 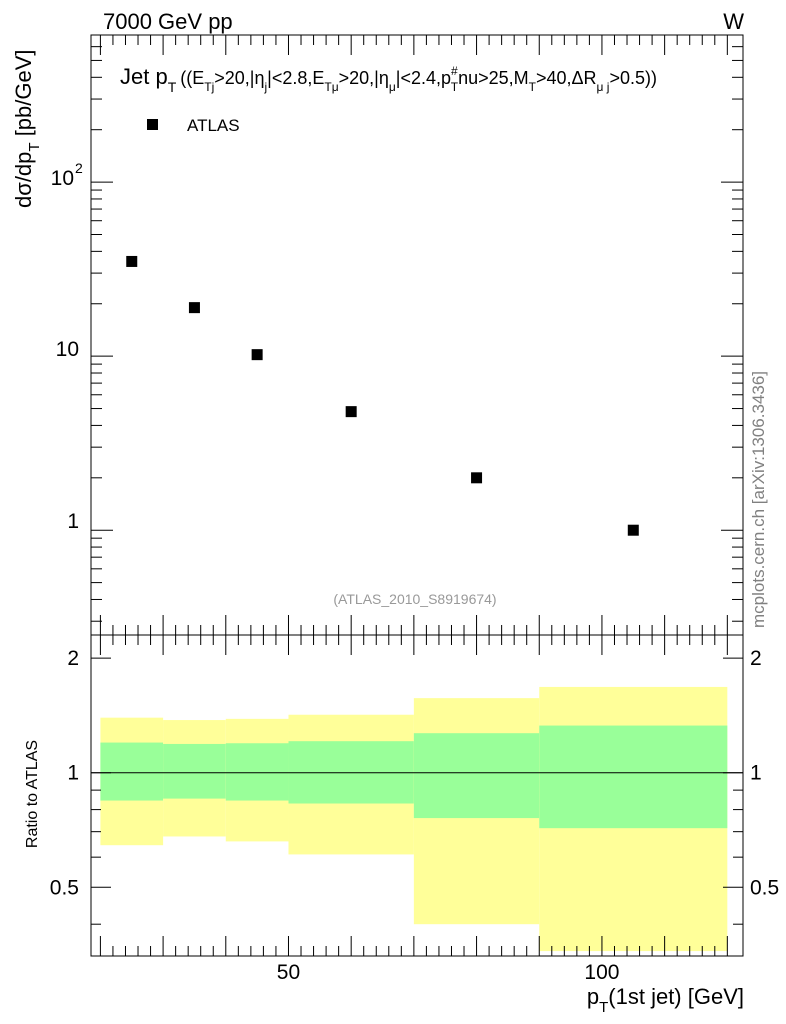 What do you see at coordinates (152, 124) in the screenshot?
I see `legend-marker-atlas` at bounding box center [152, 124].